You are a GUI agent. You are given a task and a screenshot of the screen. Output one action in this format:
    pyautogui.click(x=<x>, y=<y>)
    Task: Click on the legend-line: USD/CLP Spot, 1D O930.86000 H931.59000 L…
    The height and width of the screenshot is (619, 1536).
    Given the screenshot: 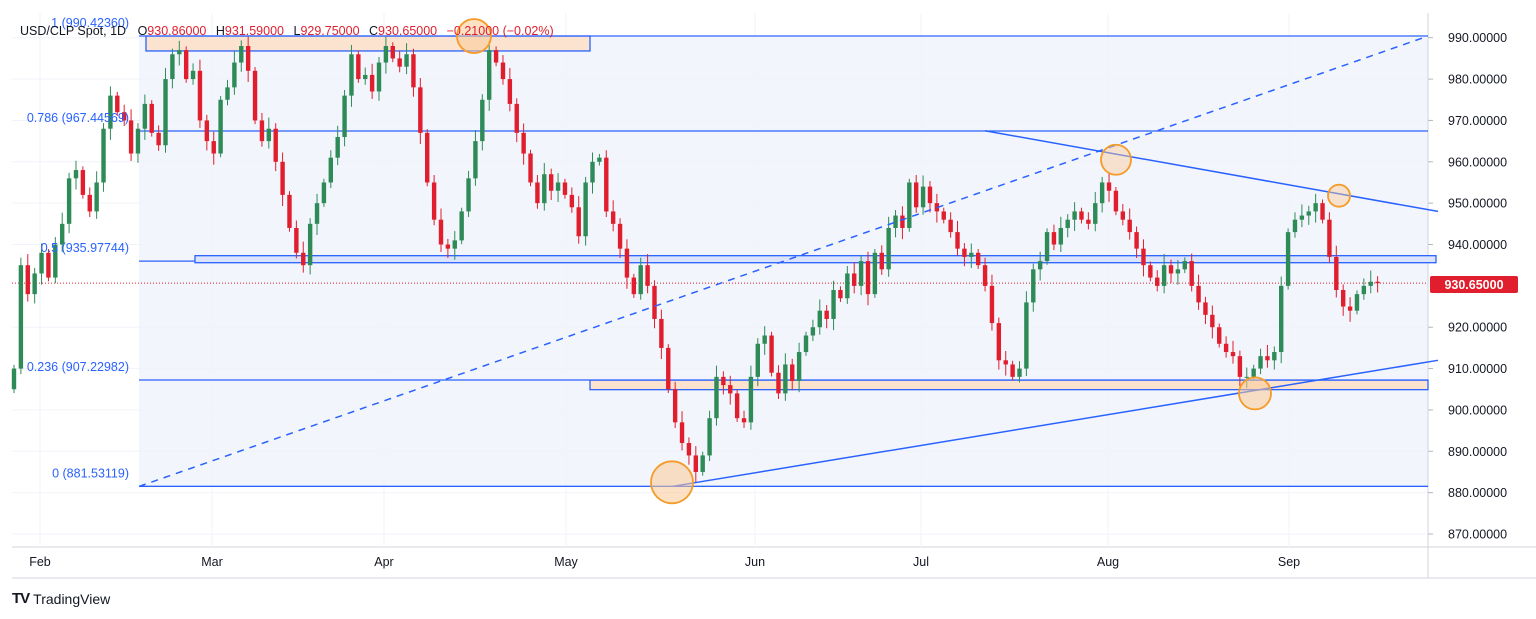 What is the action you would take?
    pyautogui.click(x=287, y=31)
    